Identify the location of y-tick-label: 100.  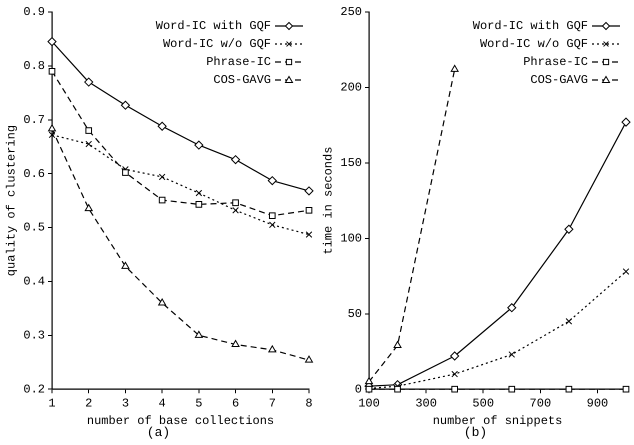
(351, 238).